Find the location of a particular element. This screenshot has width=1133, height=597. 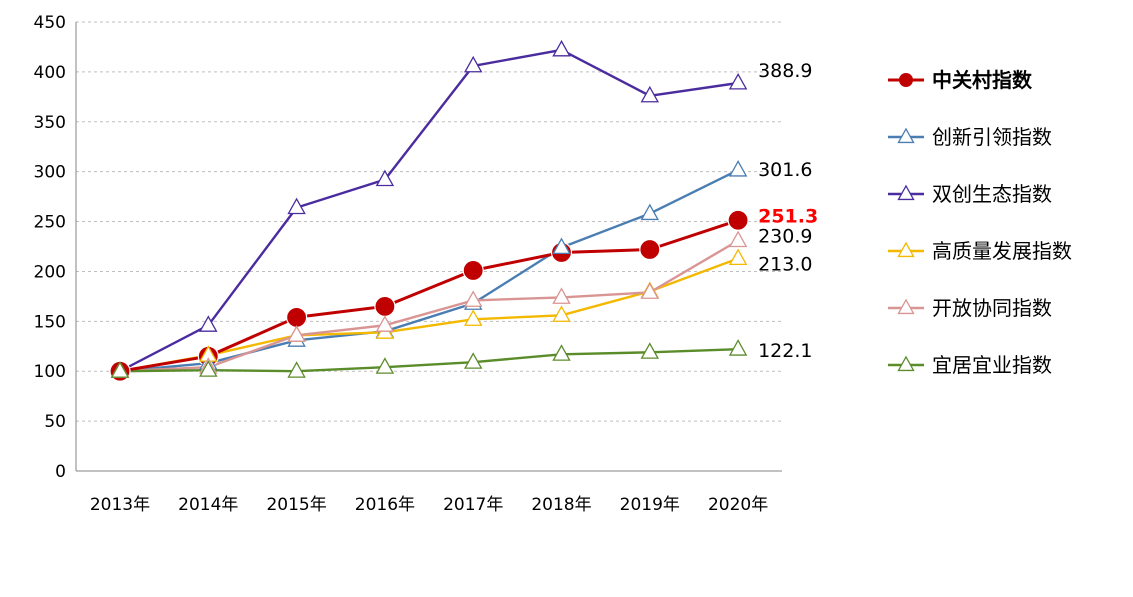

x-tick-label: 2015年 is located at coordinates (296, 505).